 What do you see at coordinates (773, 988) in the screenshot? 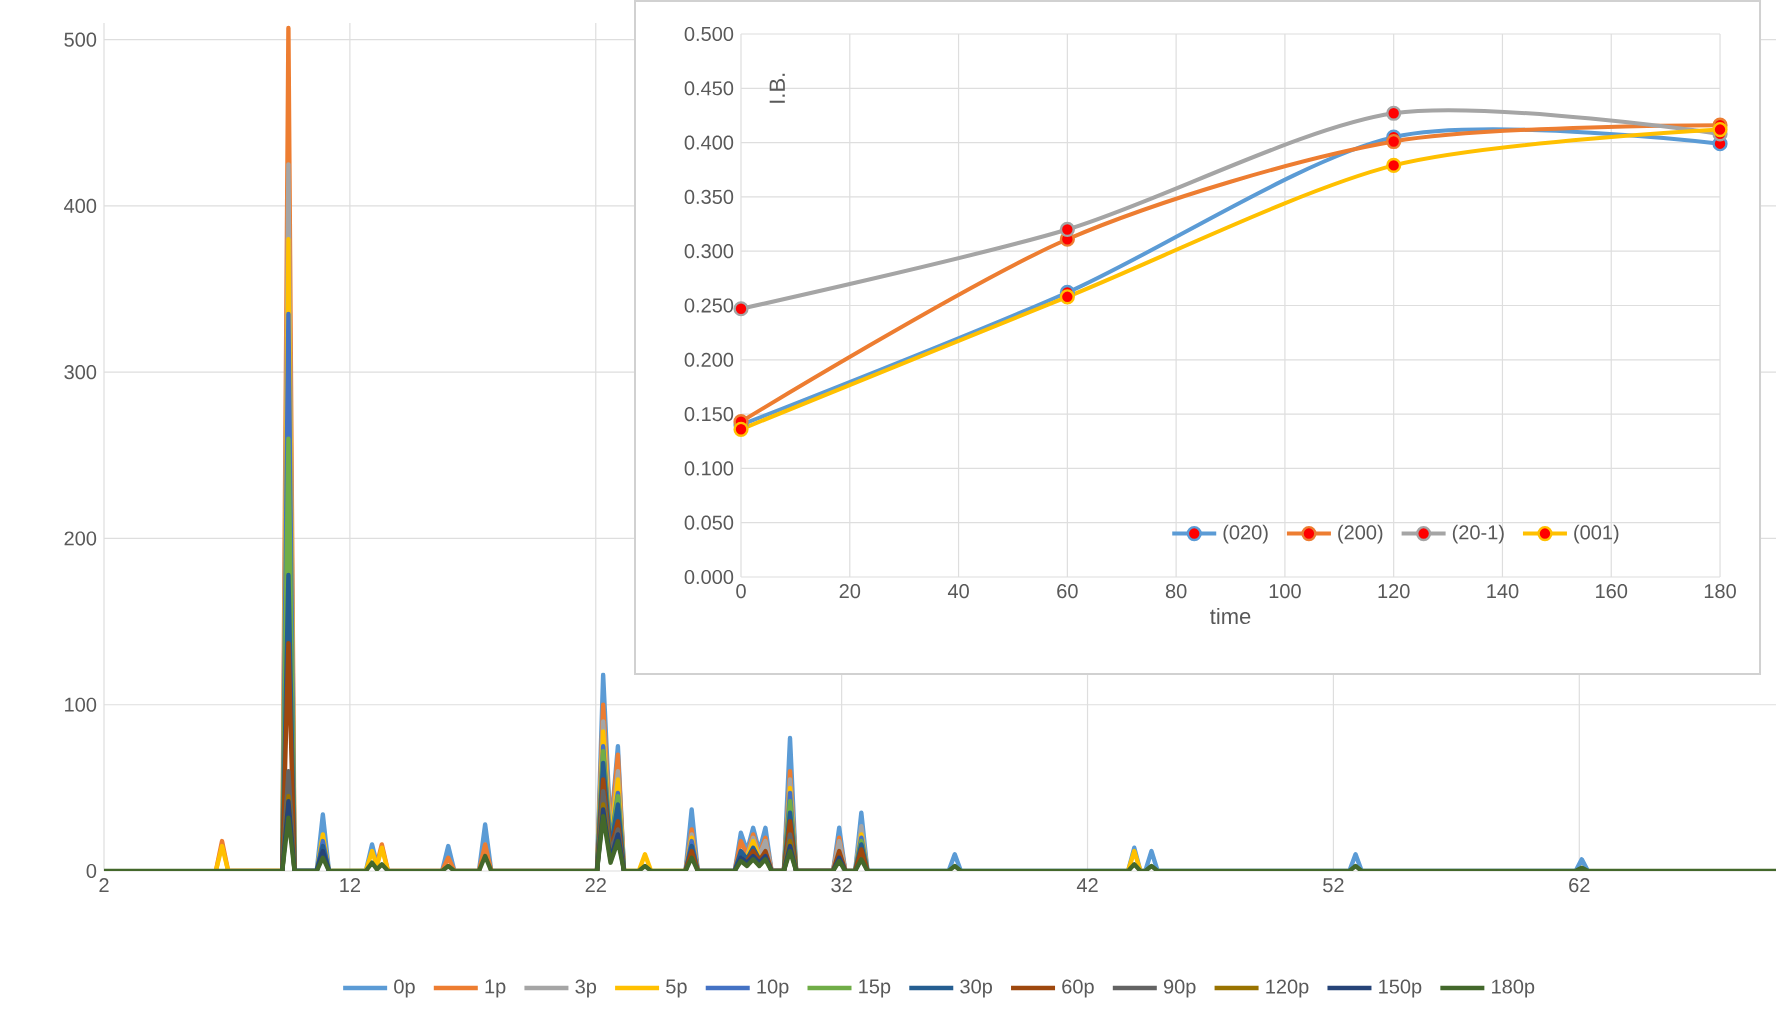
I see `legend-label: 10p` at bounding box center [773, 988].